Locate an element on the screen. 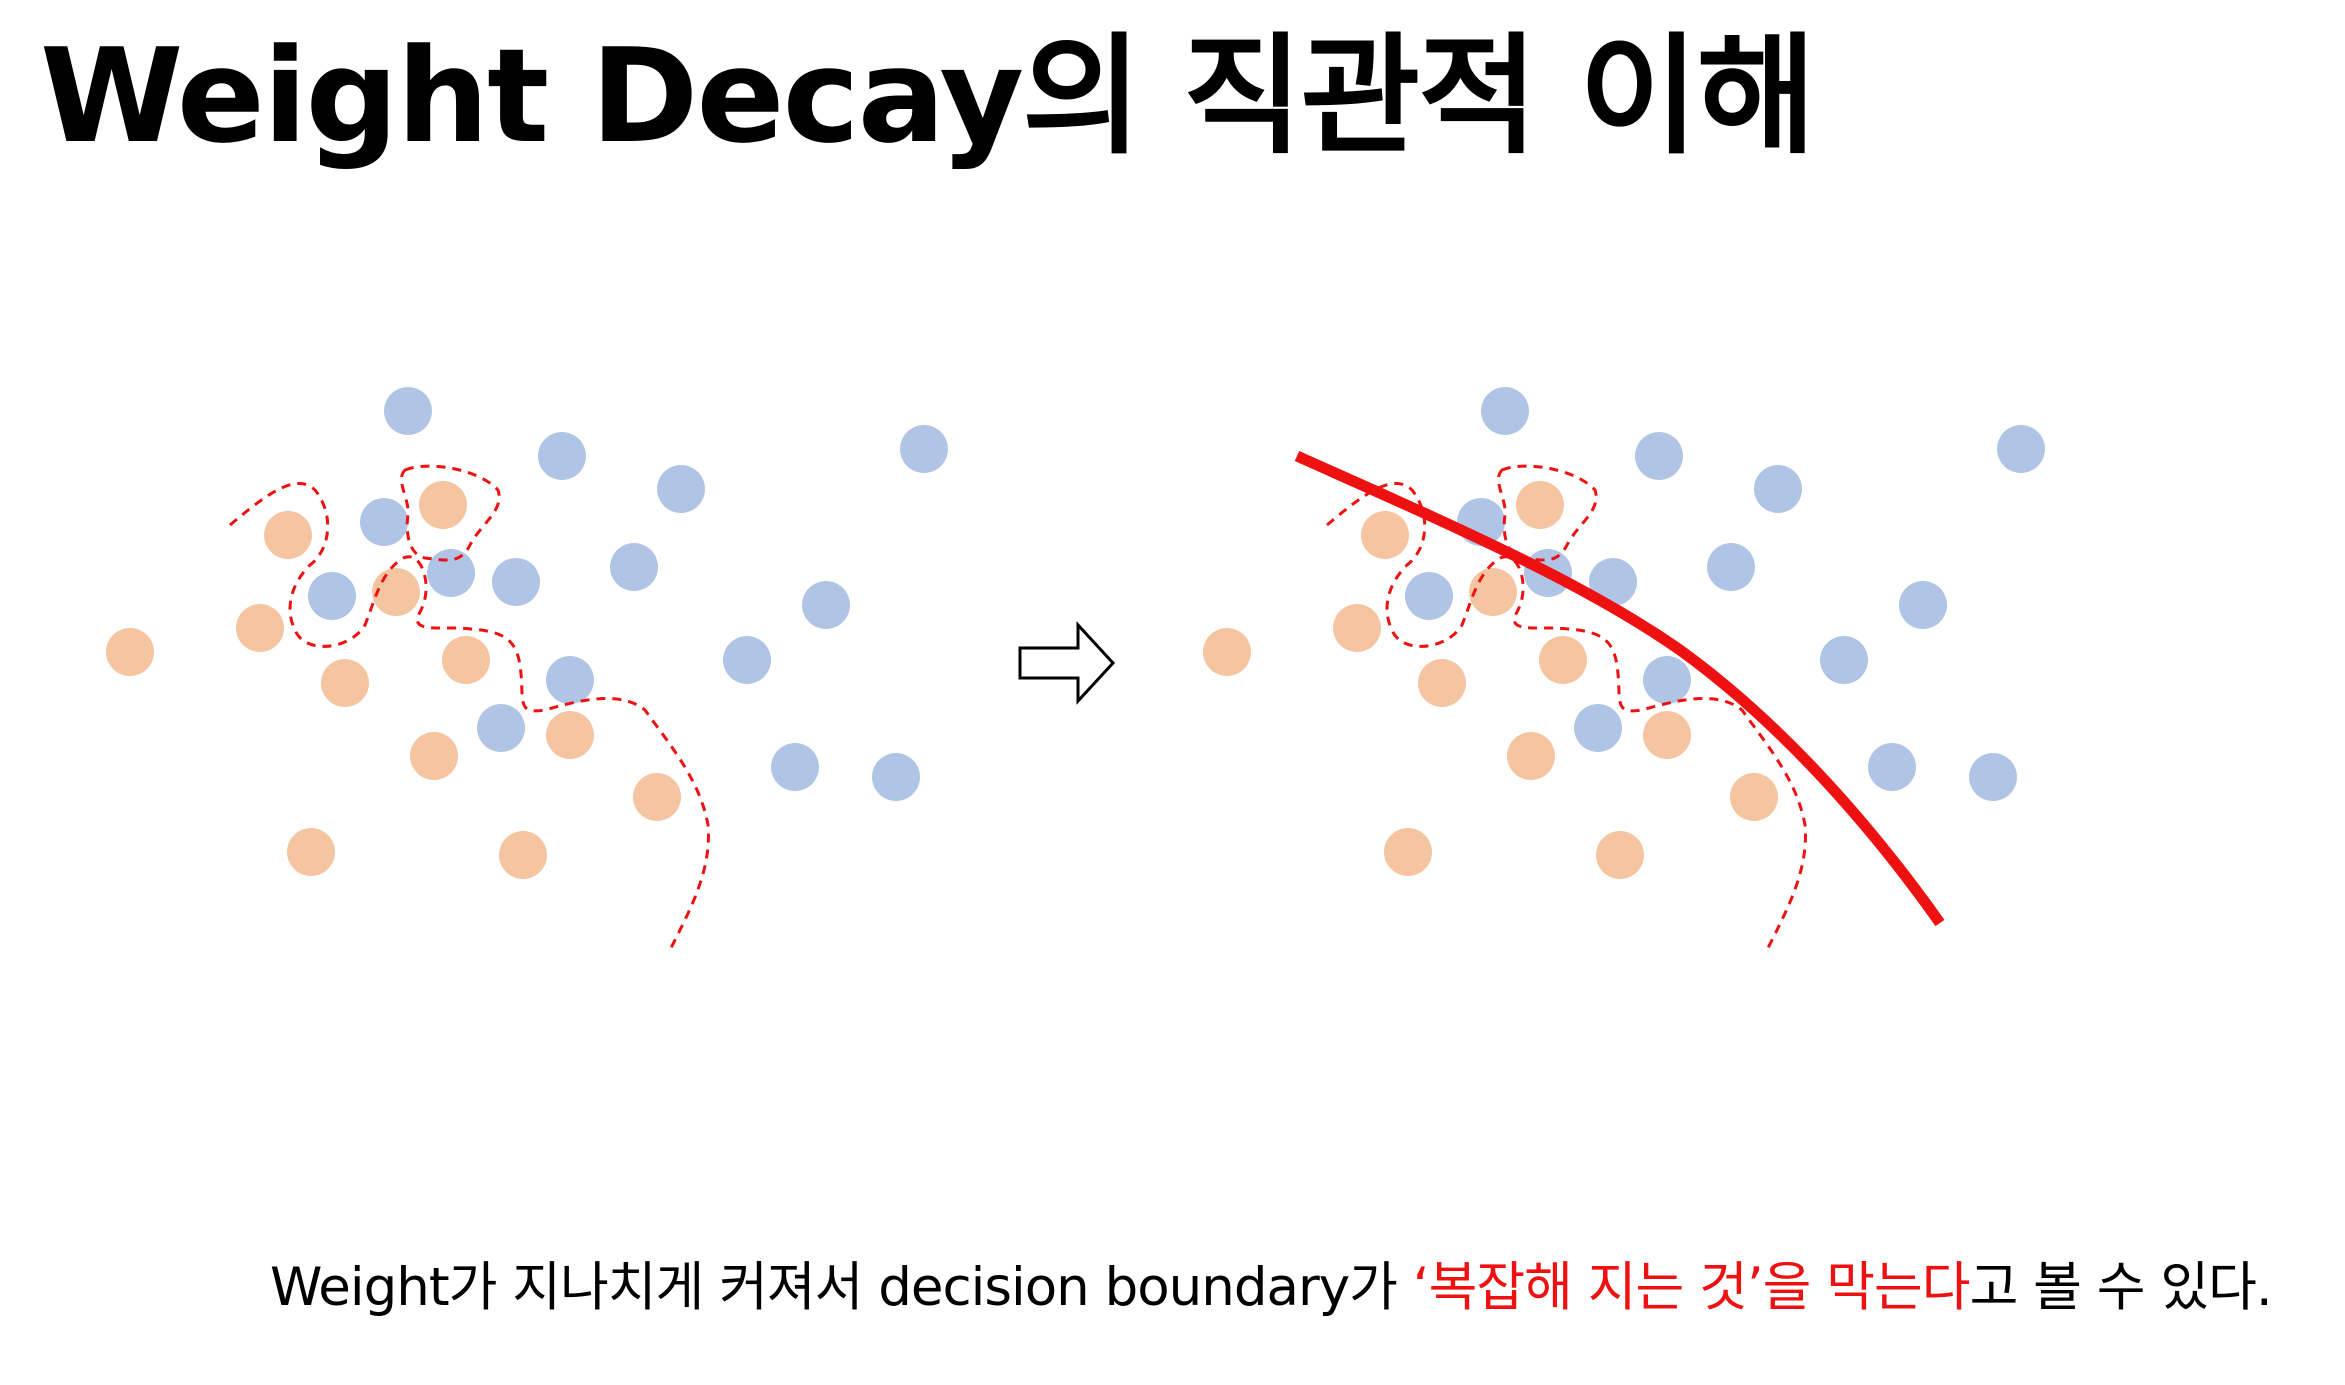 Image resolution: width=2345 pixels, height=1385 pixels. right-arrow-icon is located at coordinates (1067, 663).